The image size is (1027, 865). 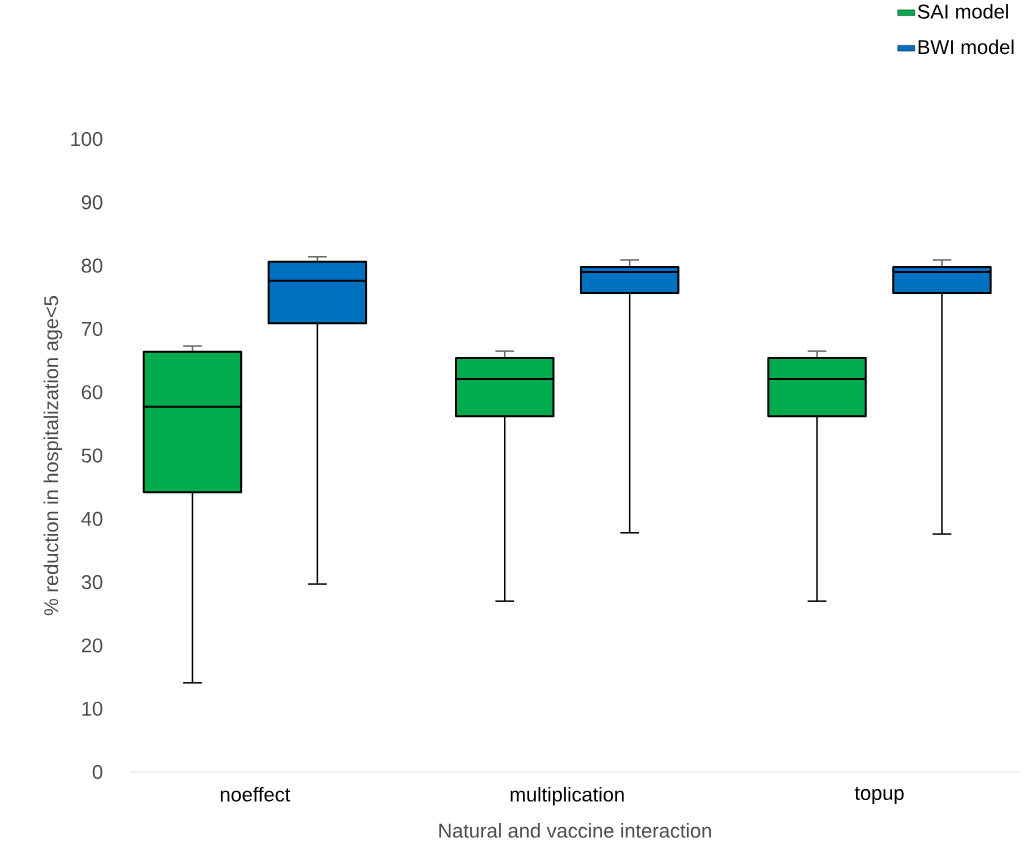 I want to click on legend-label: SAI model, so click(x=962, y=11).